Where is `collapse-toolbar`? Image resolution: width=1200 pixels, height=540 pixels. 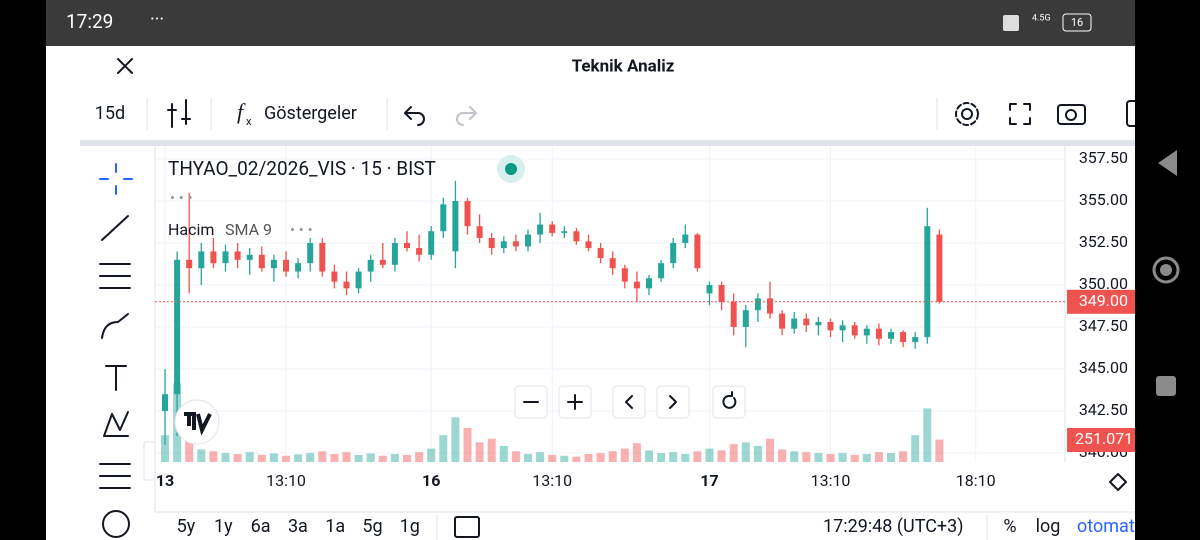 collapse-toolbar is located at coordinates (149, 461).